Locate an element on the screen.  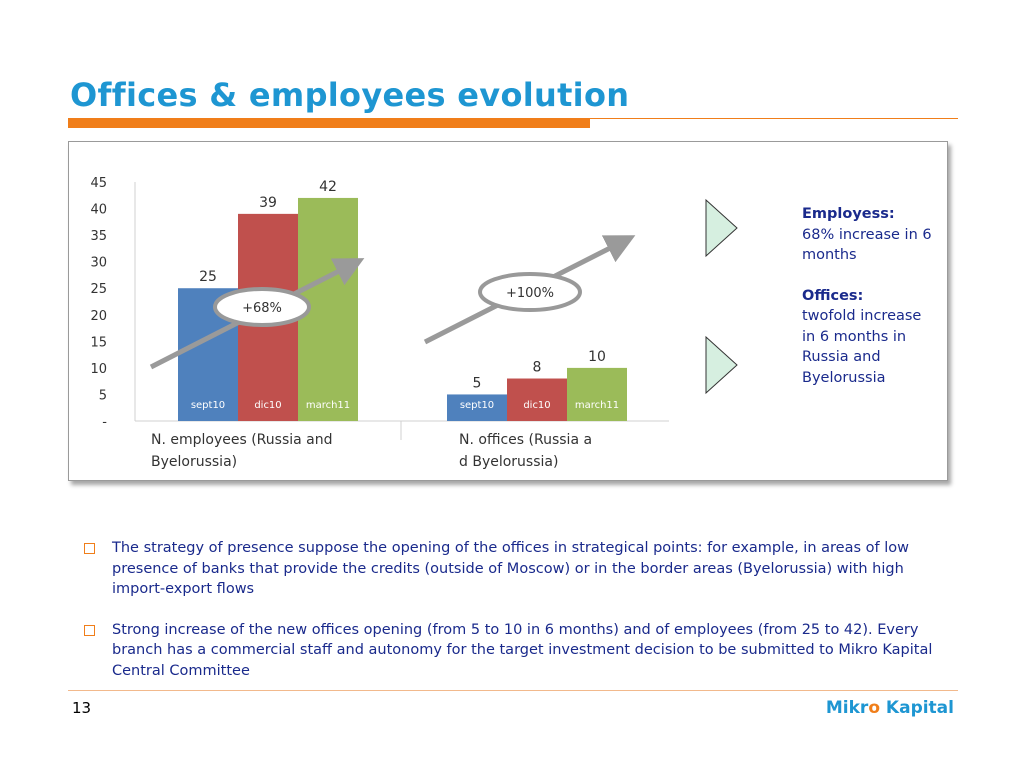
x-axis-label-line: d Byelorussia) is located at coordinates (508, 462).